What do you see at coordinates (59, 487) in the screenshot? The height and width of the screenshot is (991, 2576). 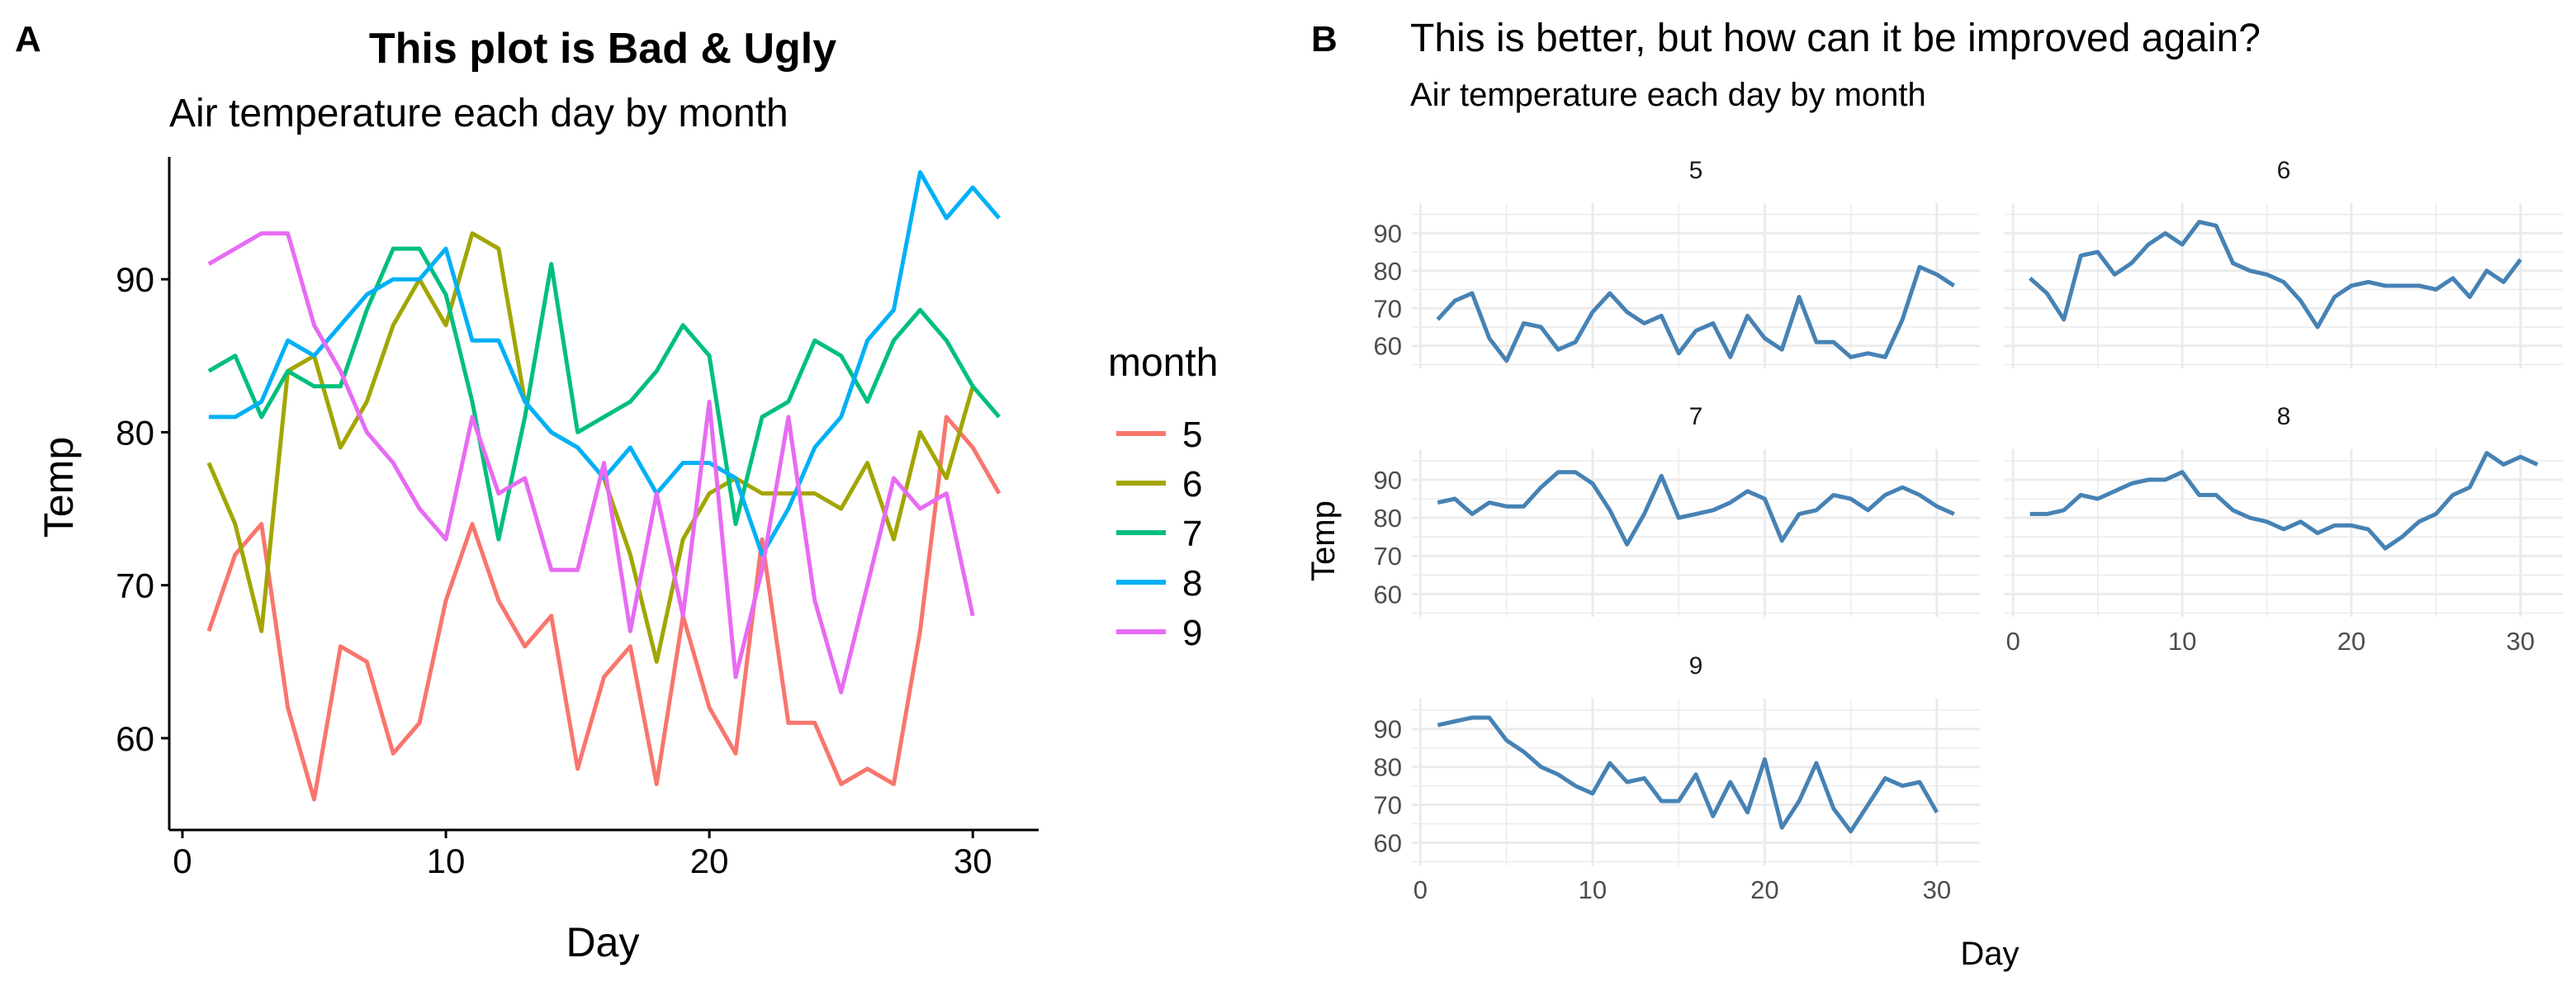 I see `panel-a-y-axis-label: Temp` at bounding box center [59, 487].